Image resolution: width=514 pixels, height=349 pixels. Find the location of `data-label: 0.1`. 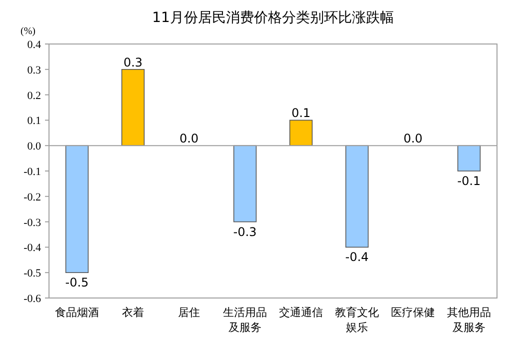

data-label: 0.1 is located at coordinates (301, 113).